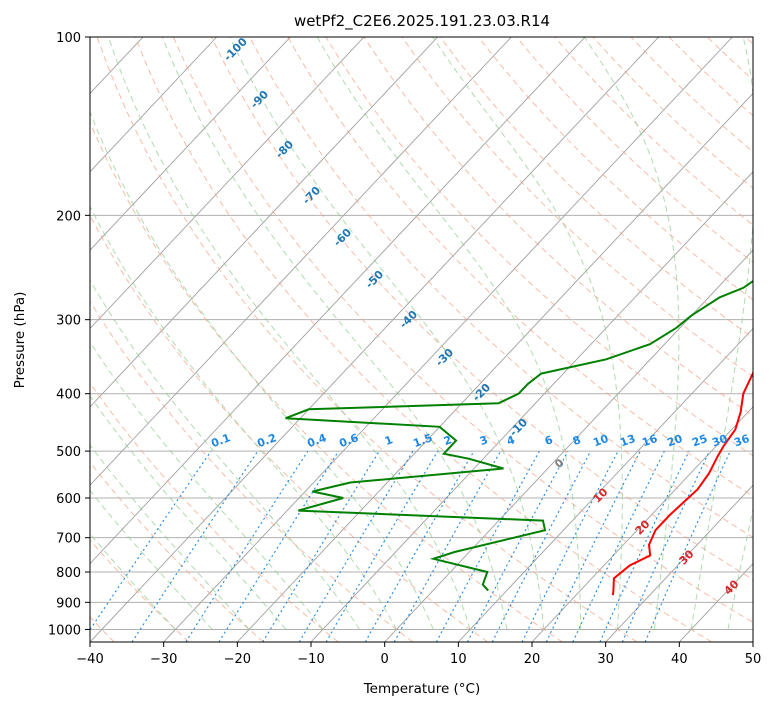 This screenshot has height=708, width=775. I want to click on y-tick-label: 500, so click(68, 452).